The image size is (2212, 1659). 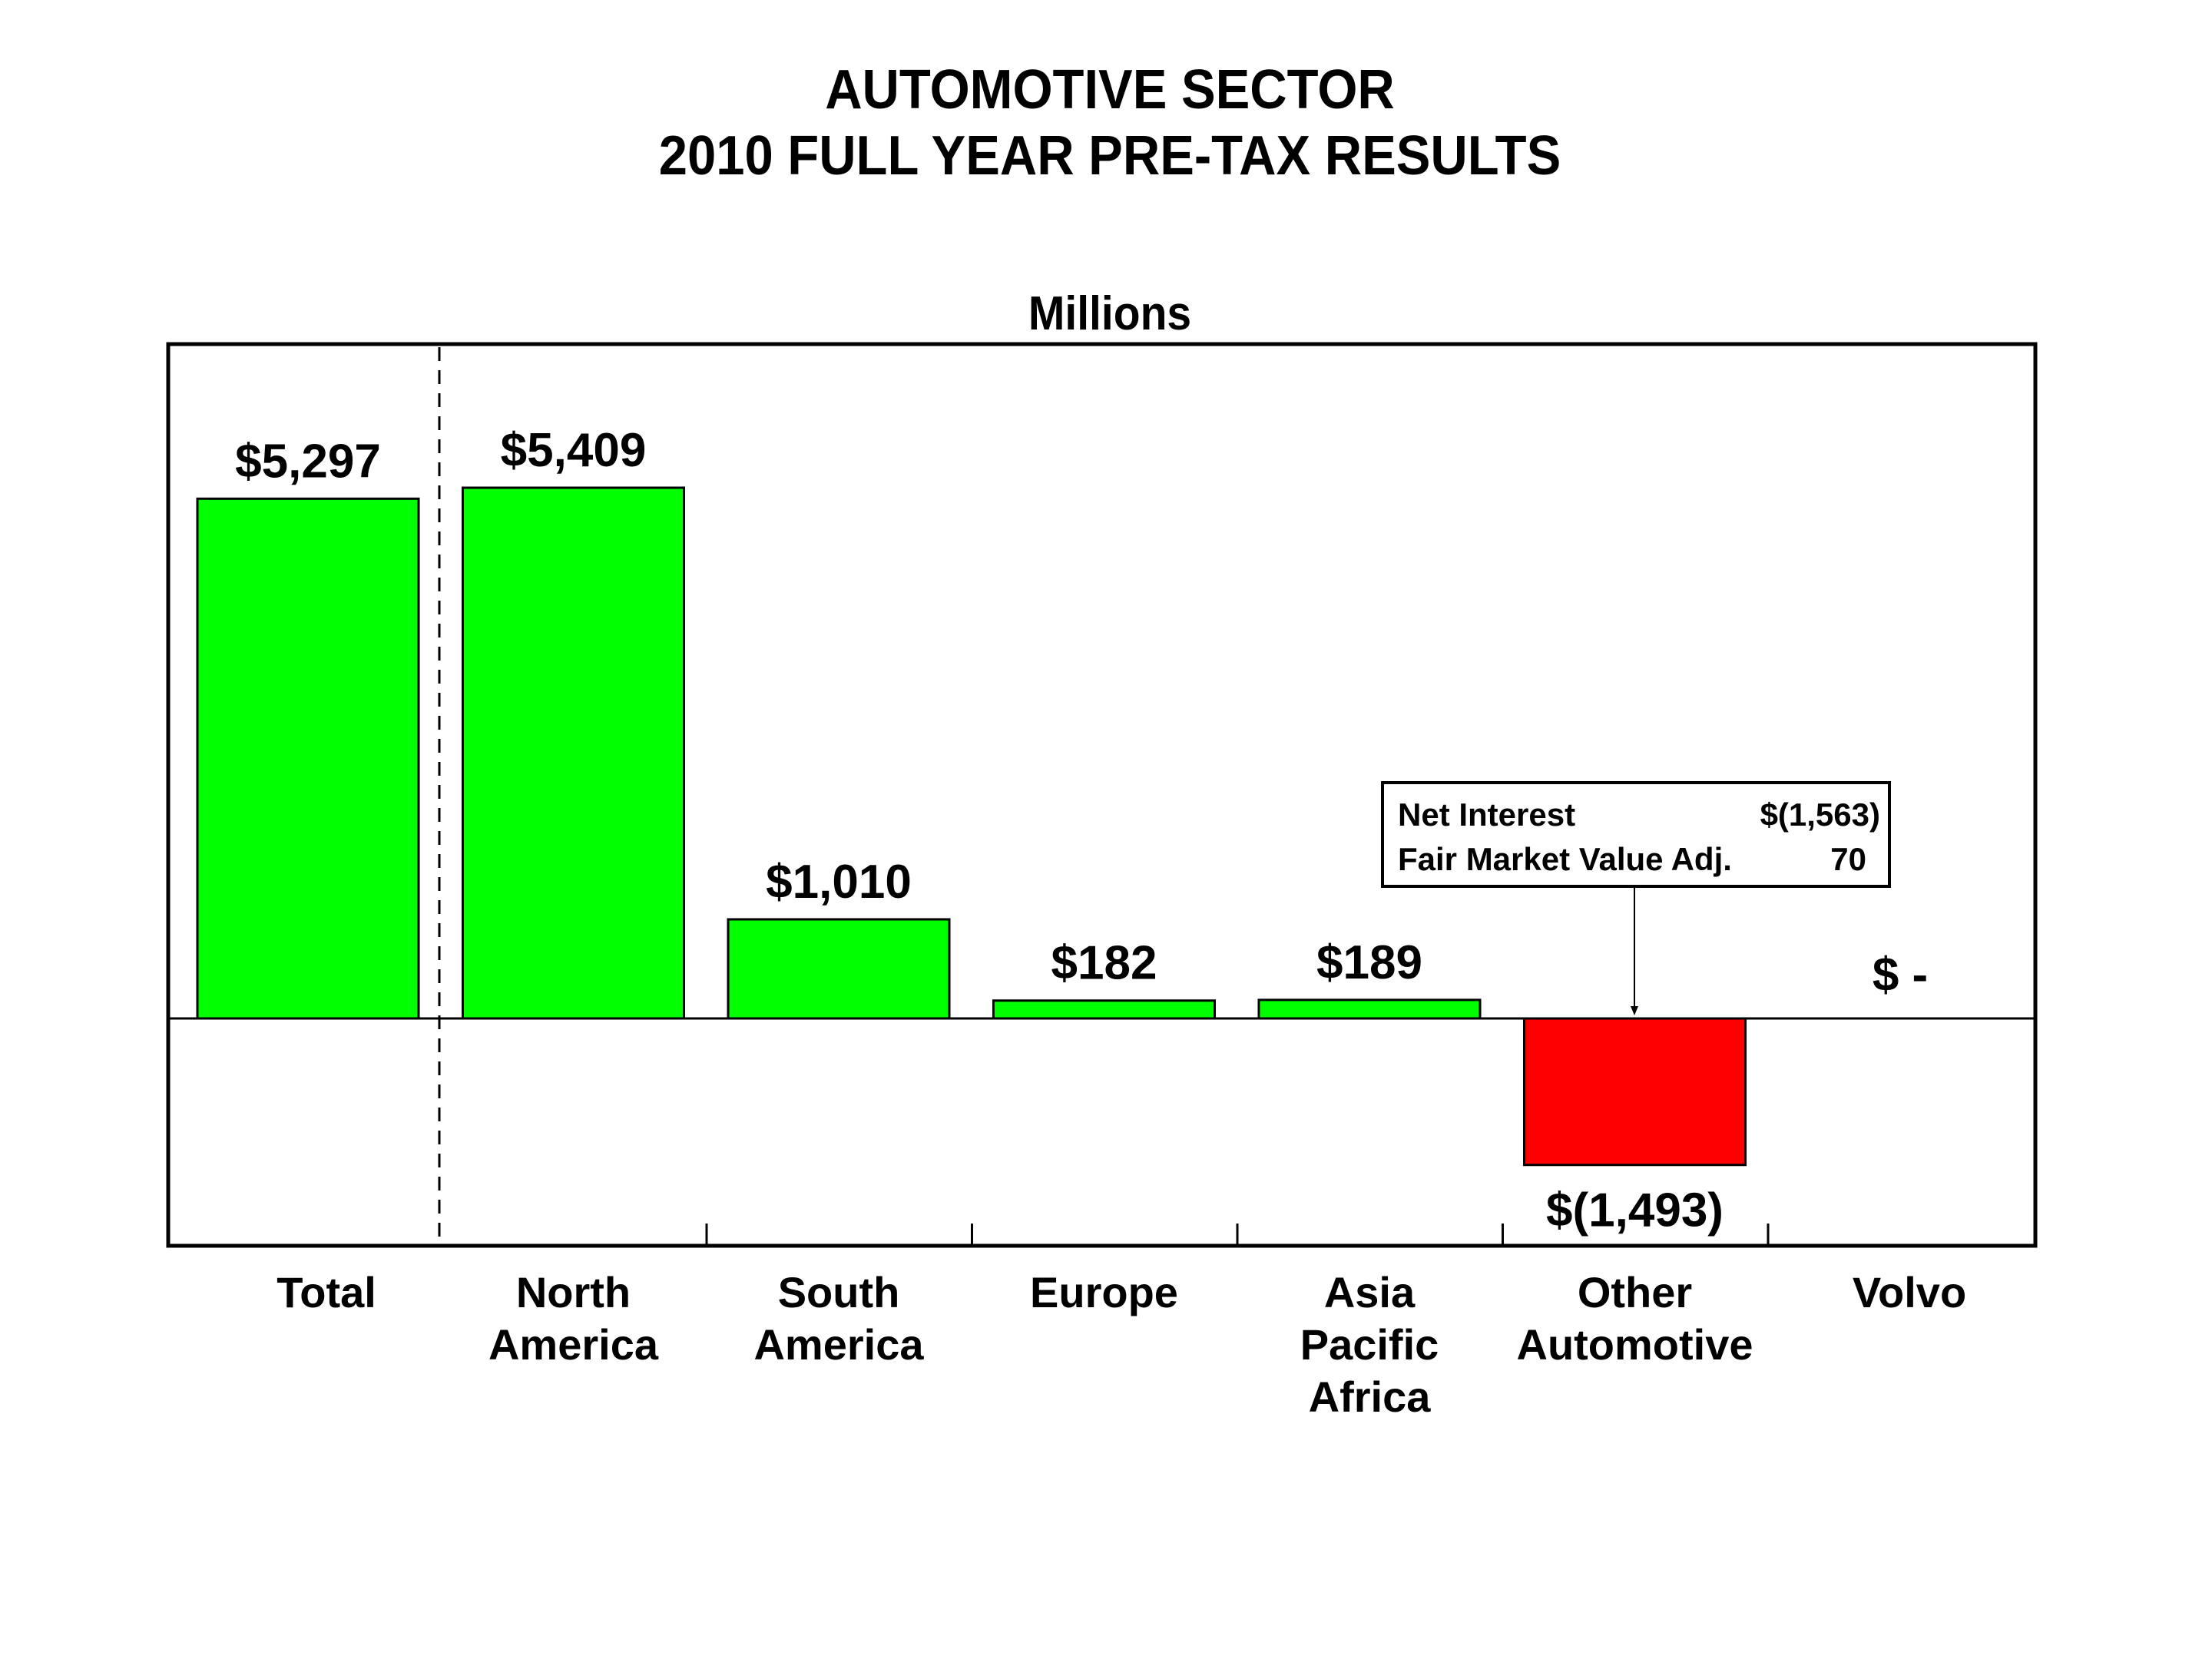 What do you see at coordinates (1104, 1010) in the screenshot?
I see `bar-europe` at bounding box center [1104, 1010].